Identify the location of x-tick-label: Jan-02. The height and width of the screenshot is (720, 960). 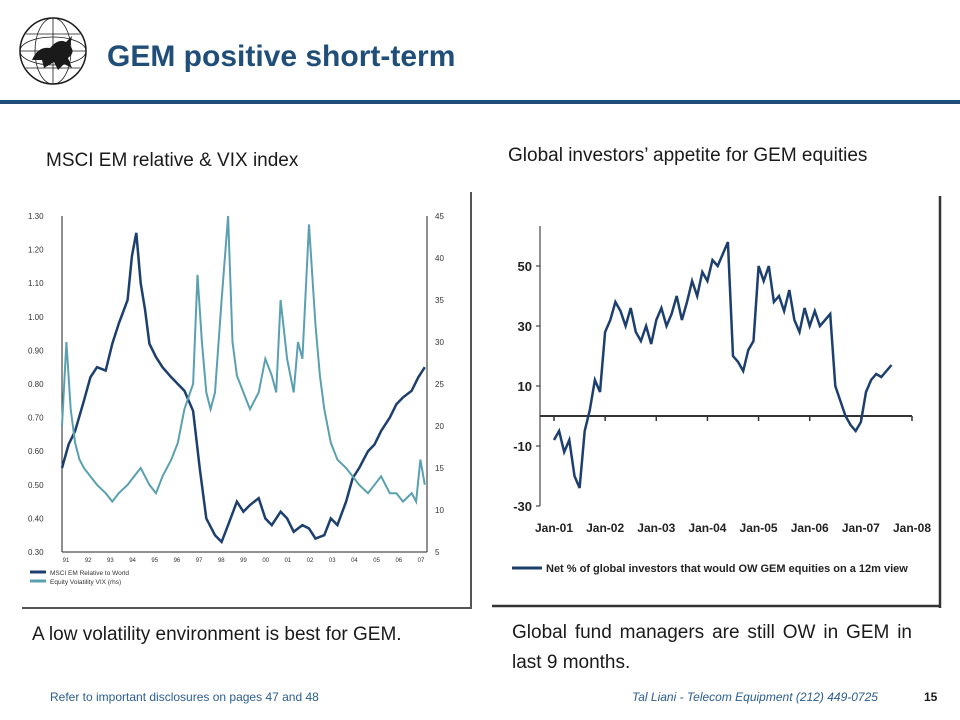
(605, 528).